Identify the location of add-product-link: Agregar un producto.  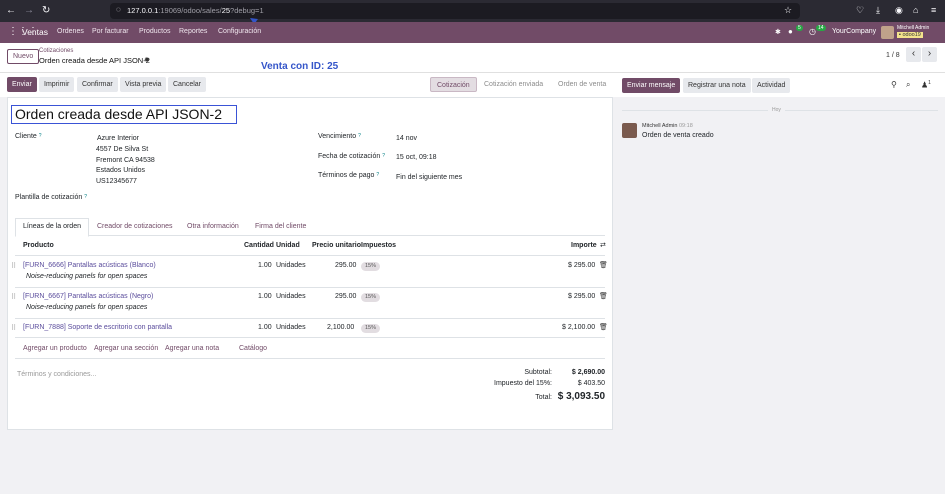
(55, 348).